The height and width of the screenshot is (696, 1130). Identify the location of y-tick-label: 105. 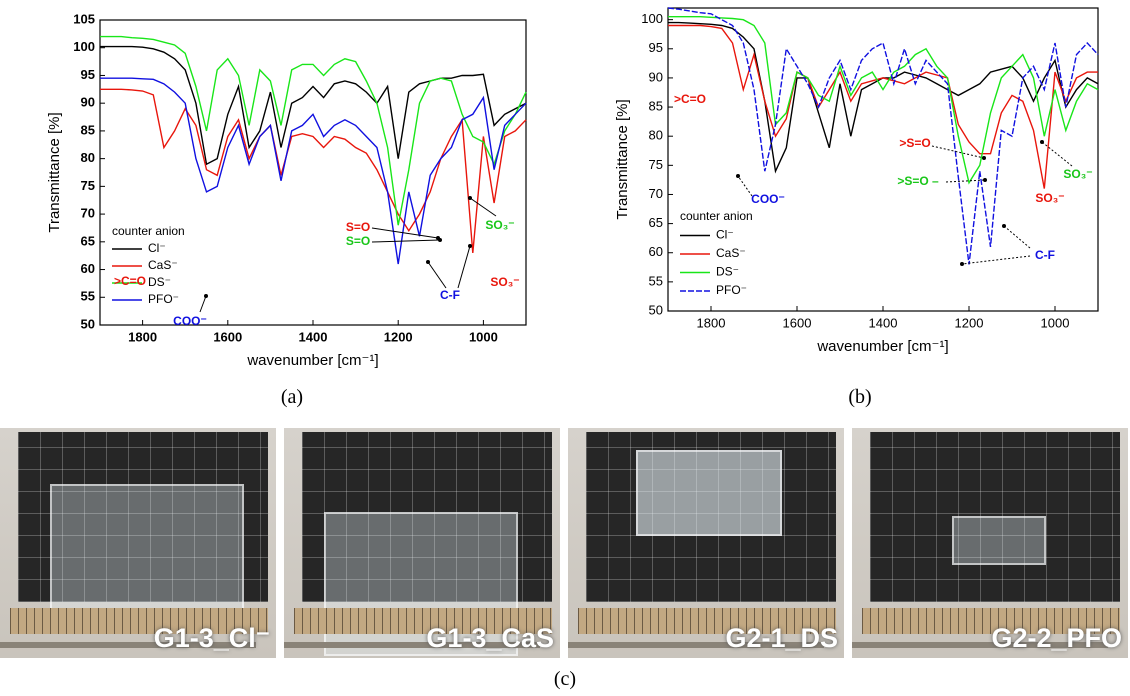
(84, 18).